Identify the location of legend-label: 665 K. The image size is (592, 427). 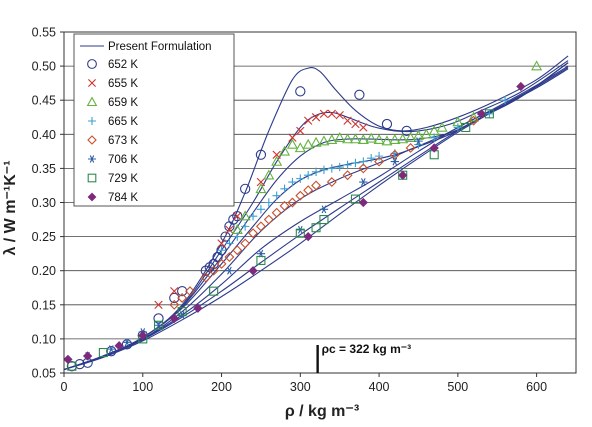
(123, 122).